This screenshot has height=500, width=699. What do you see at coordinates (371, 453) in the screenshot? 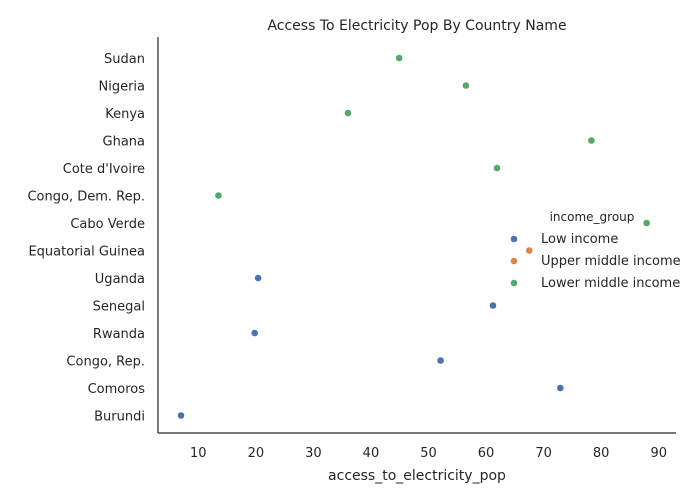
I see `x-tick-label-40: 40` at bounding box center [371, 453].